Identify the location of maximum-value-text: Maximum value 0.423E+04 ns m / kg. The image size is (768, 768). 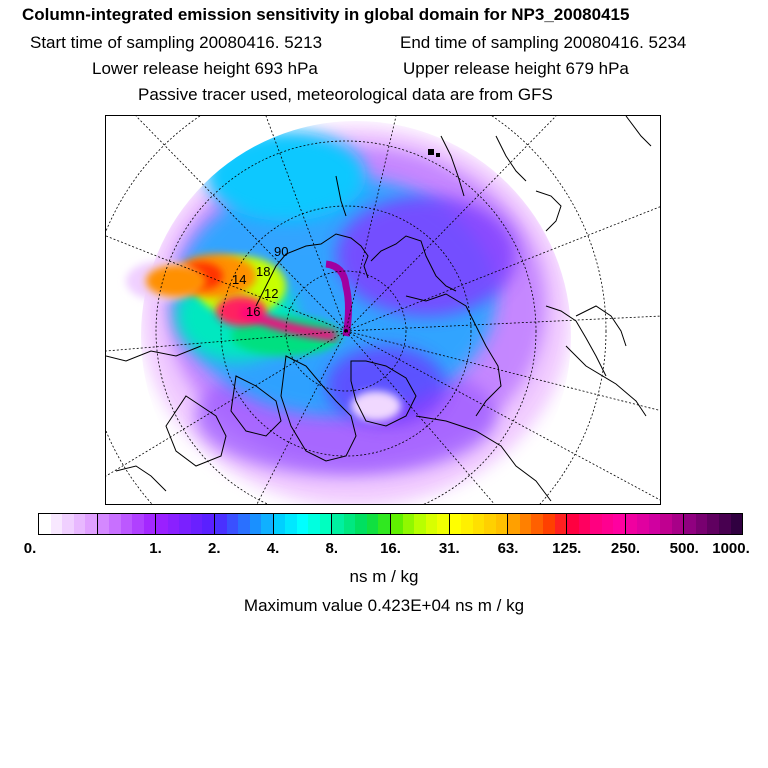
(384, 605).